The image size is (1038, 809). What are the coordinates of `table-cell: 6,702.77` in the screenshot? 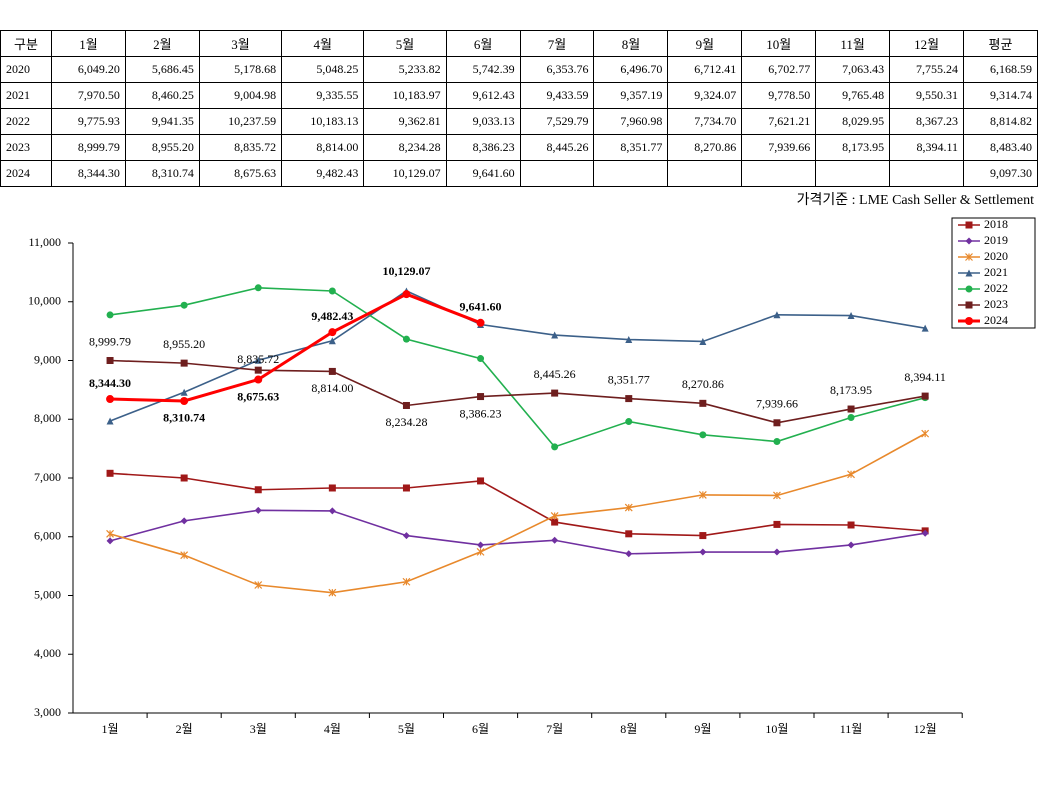 It's located at (779, 69).